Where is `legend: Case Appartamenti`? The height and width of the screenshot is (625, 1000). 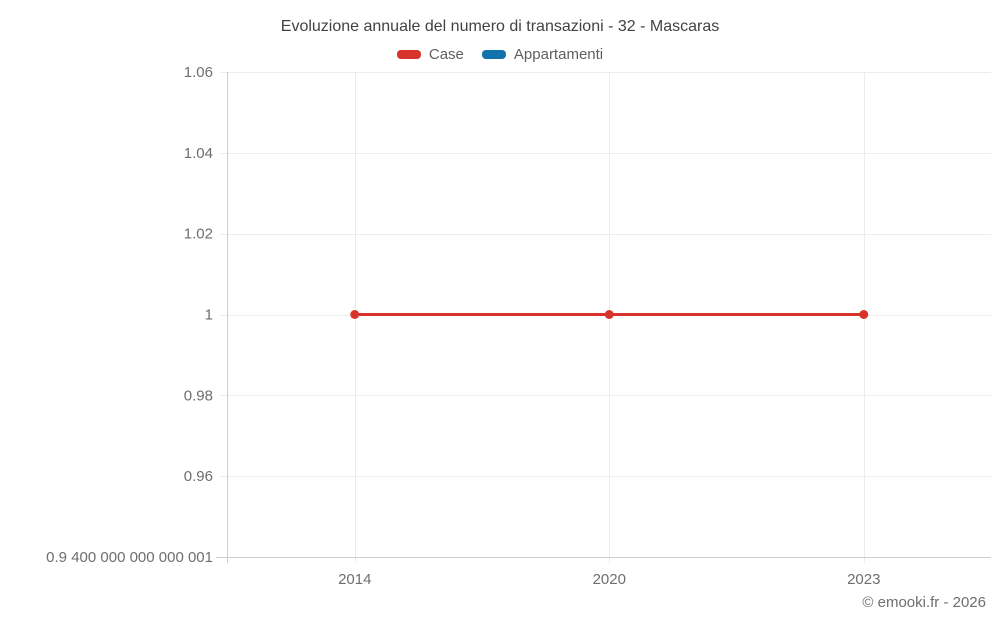
legend: Case Appartamenti is located at coordinates (500, 54).